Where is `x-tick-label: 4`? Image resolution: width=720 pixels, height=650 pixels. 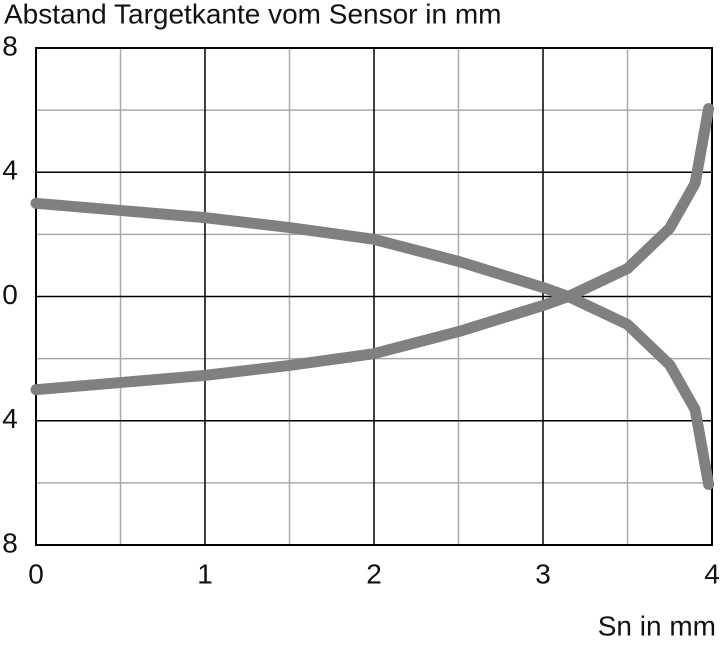 x-tick-label: 4 is located at coordinates (712, 573).